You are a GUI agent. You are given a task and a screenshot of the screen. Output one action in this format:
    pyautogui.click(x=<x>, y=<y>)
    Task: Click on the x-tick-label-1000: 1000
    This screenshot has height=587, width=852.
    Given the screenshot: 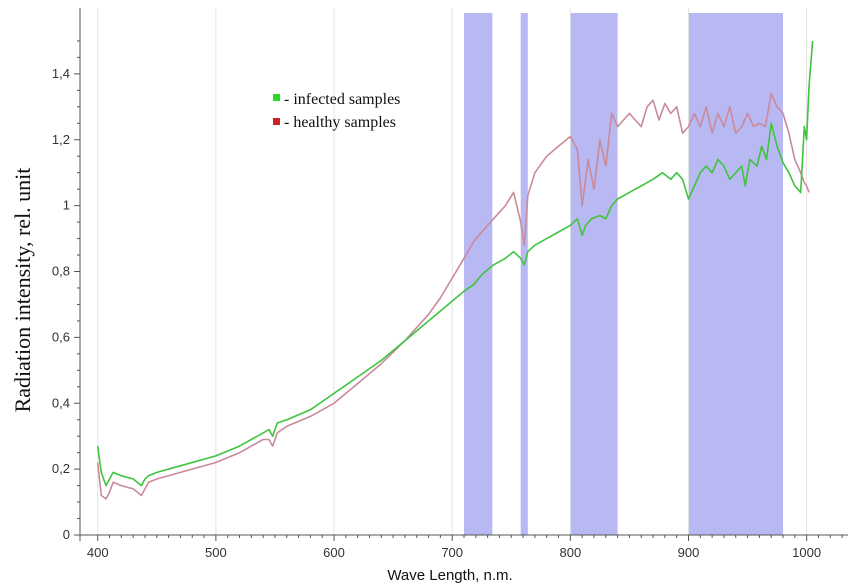 What is the action you would take?
    pyautogui.click(x=806, y=552)
    